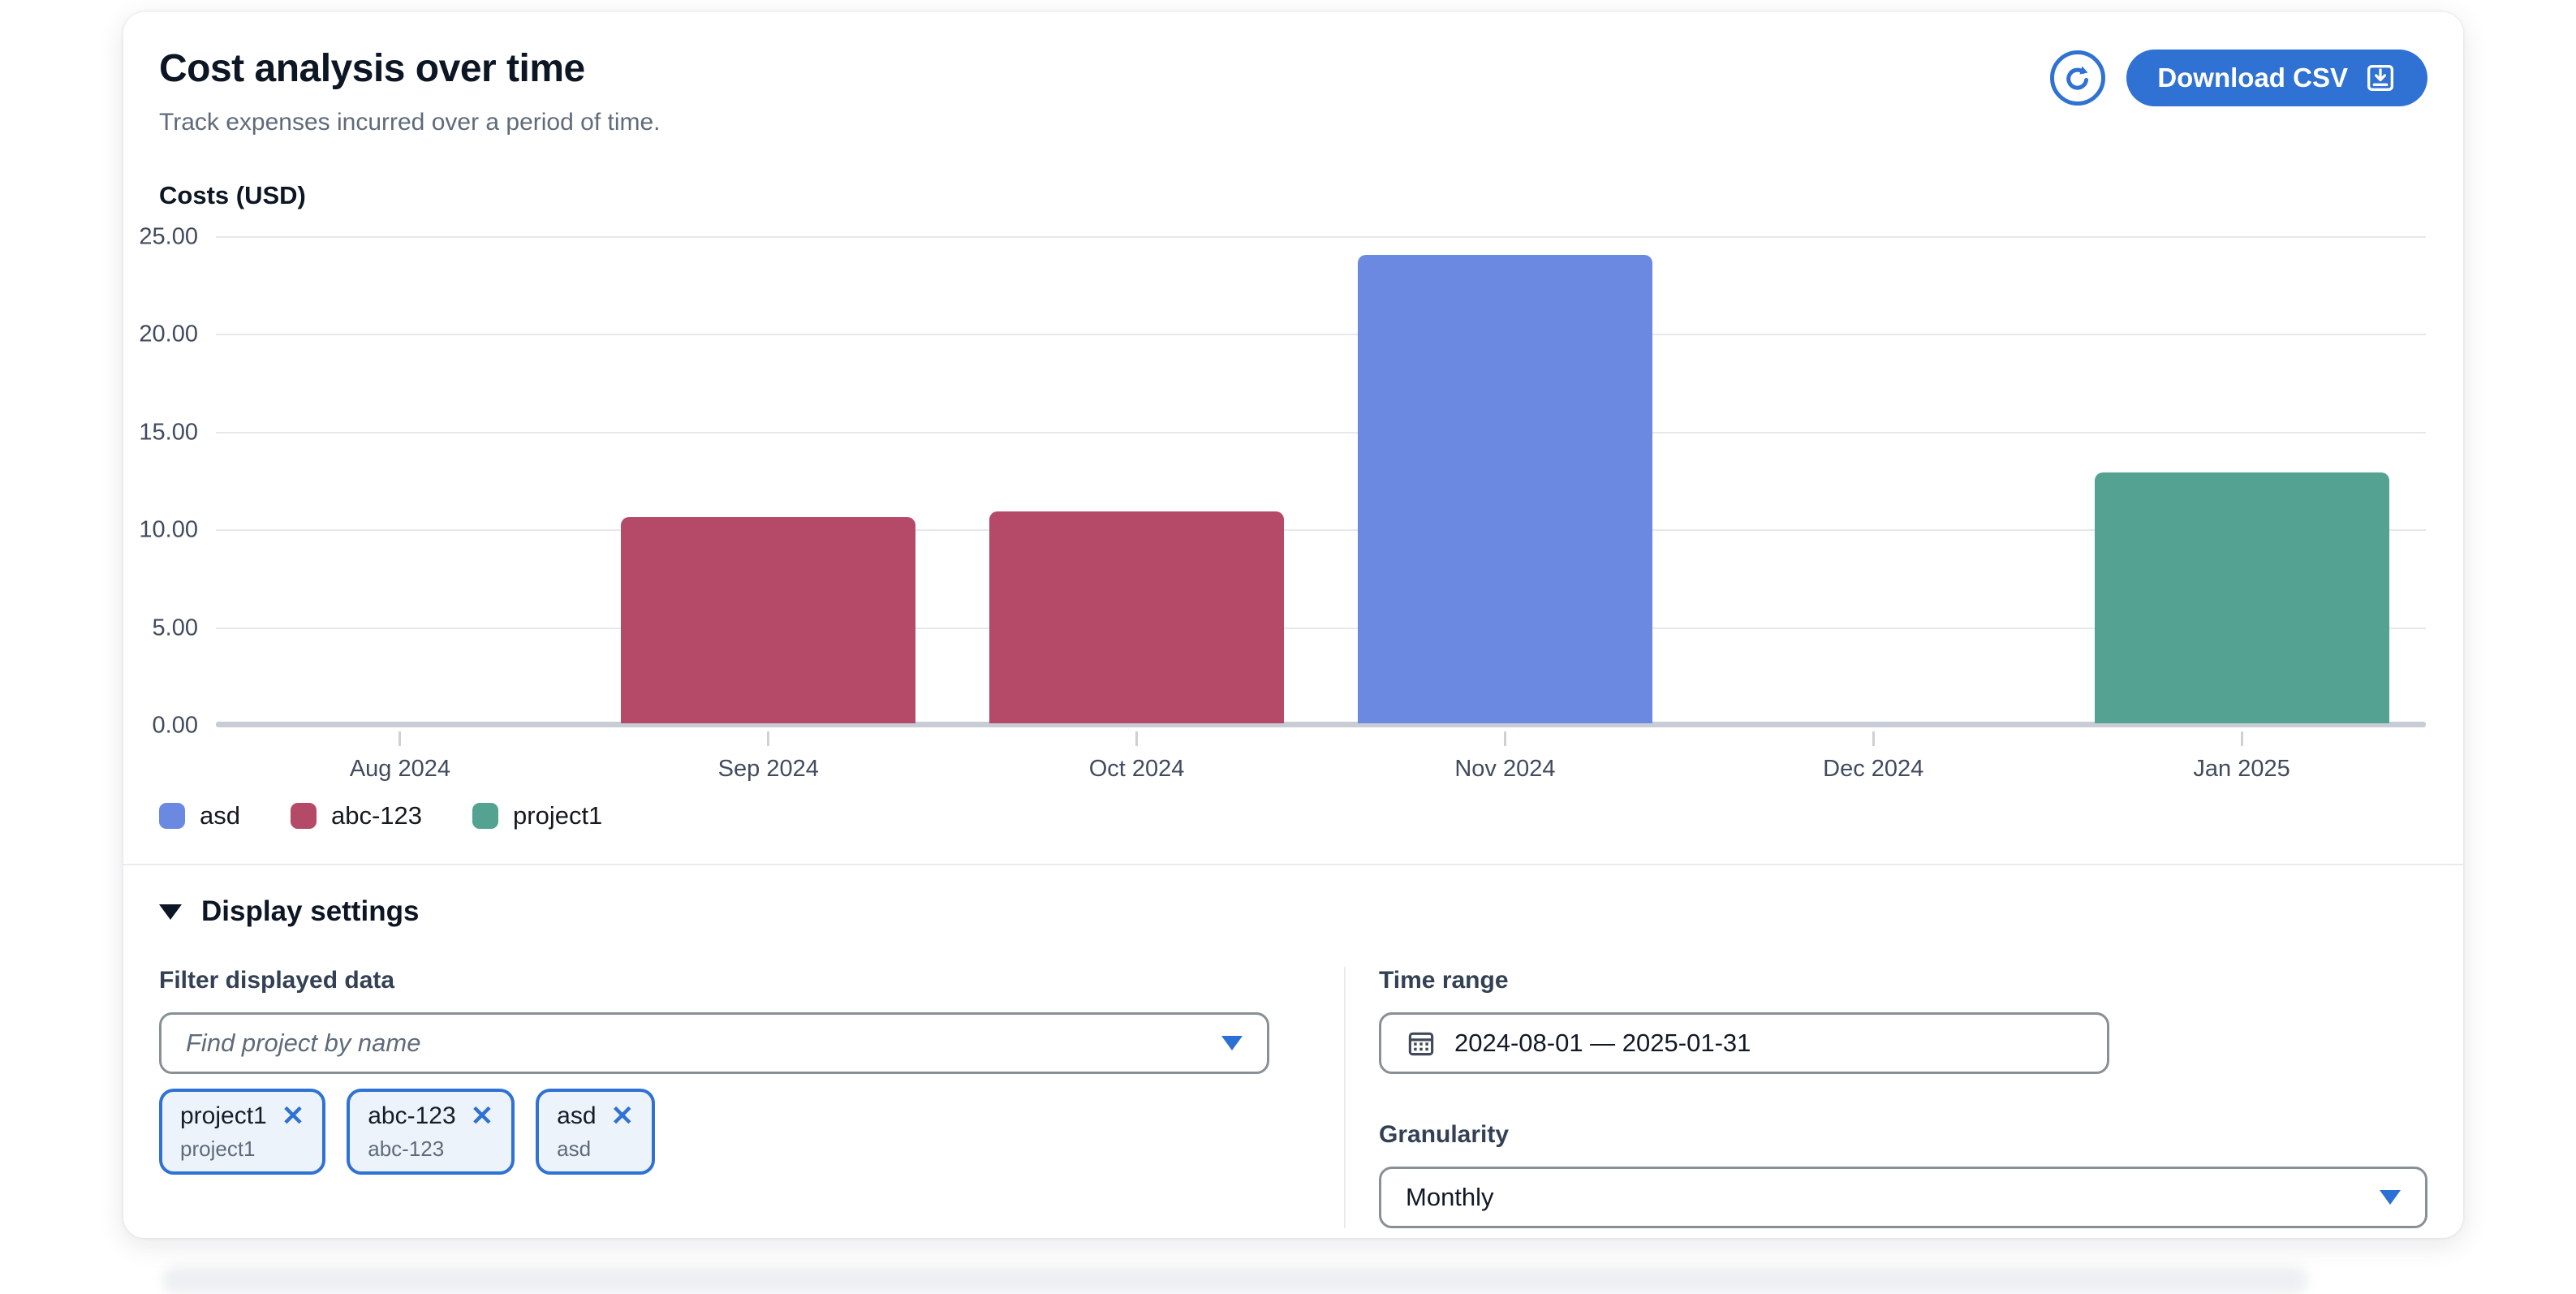 The width and height of the screenshot is (2576, 1294). I want to click on x-axis-tick-label: Aug 2024, so click(400, 769).